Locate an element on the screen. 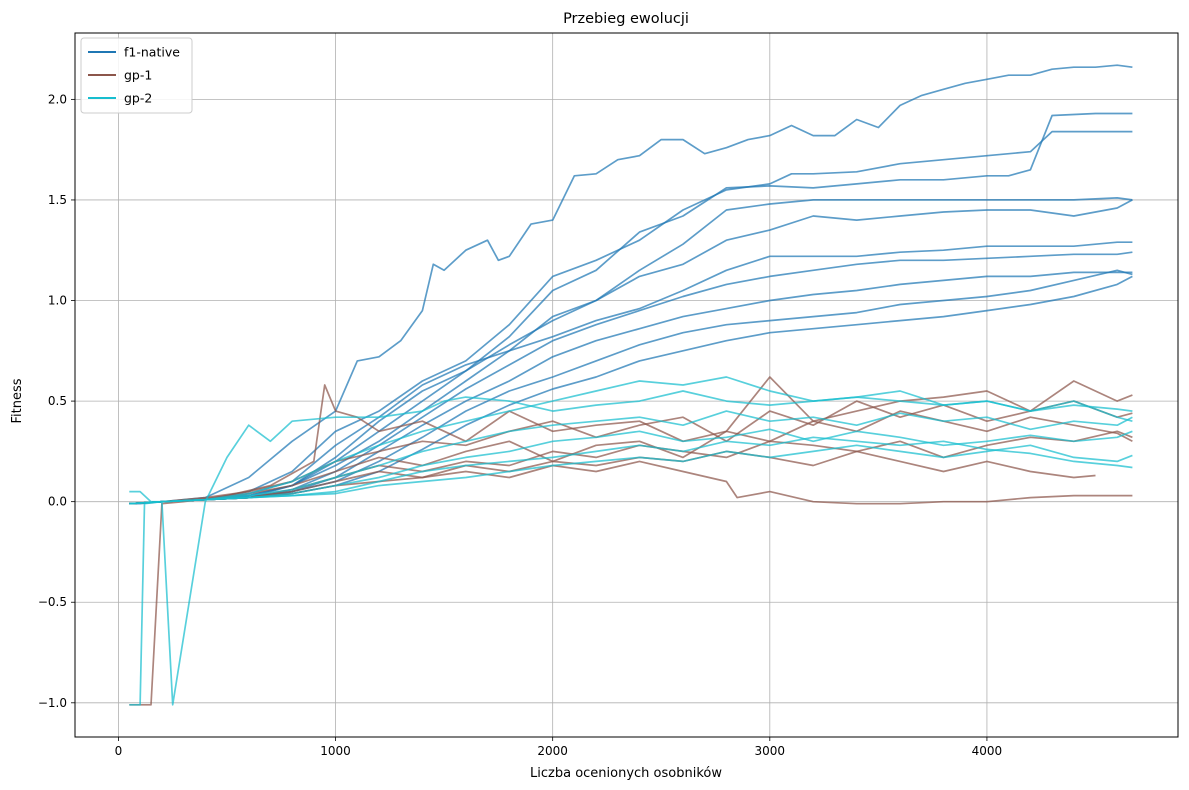 This screenshot has height=790, width=1189. legend-label-f1-native: f1-native is located at coordinates (152, 52).